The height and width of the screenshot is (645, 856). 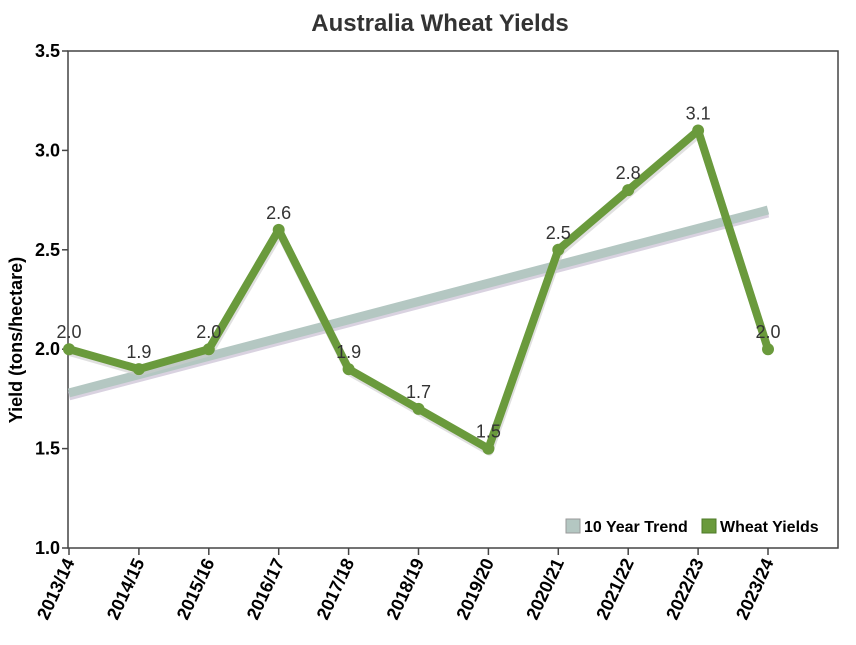 What do you see at coordinates (636, 527) in the screenshot?
I see `legend-label-trend: 10 Year Trend` at bounding box center [636, 527].